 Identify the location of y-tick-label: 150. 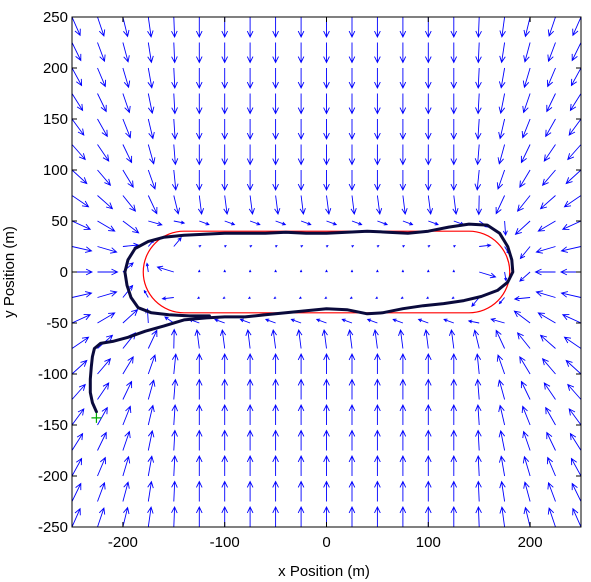
(55, 119).